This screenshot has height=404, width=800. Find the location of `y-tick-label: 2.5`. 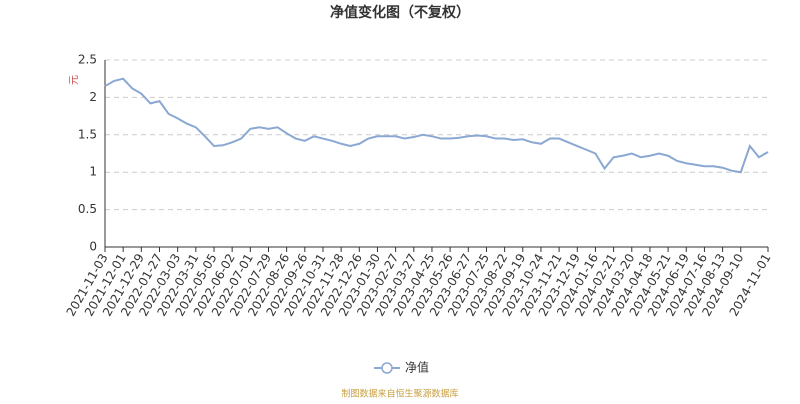

y-tick-label: 2.5 is located at coordinates (87, 60).